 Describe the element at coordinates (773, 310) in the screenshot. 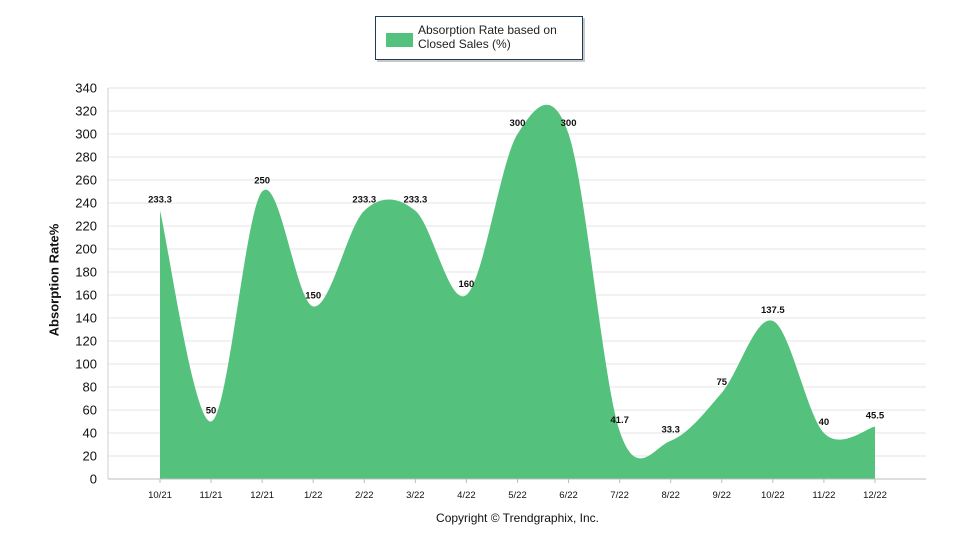

I see `data-label: 137.5` at that location.